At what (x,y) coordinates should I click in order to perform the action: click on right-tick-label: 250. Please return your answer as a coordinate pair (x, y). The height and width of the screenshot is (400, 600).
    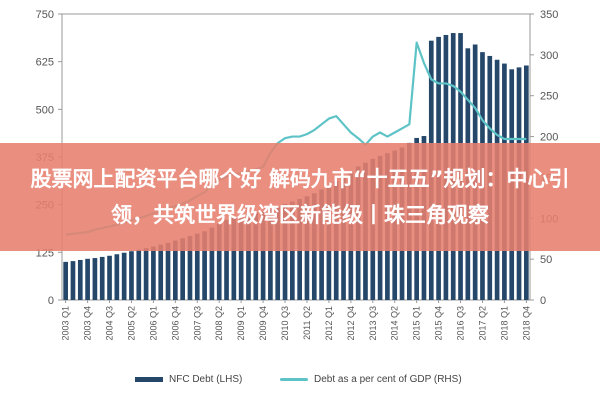
    Looking at the image, I should click on (549, 97).